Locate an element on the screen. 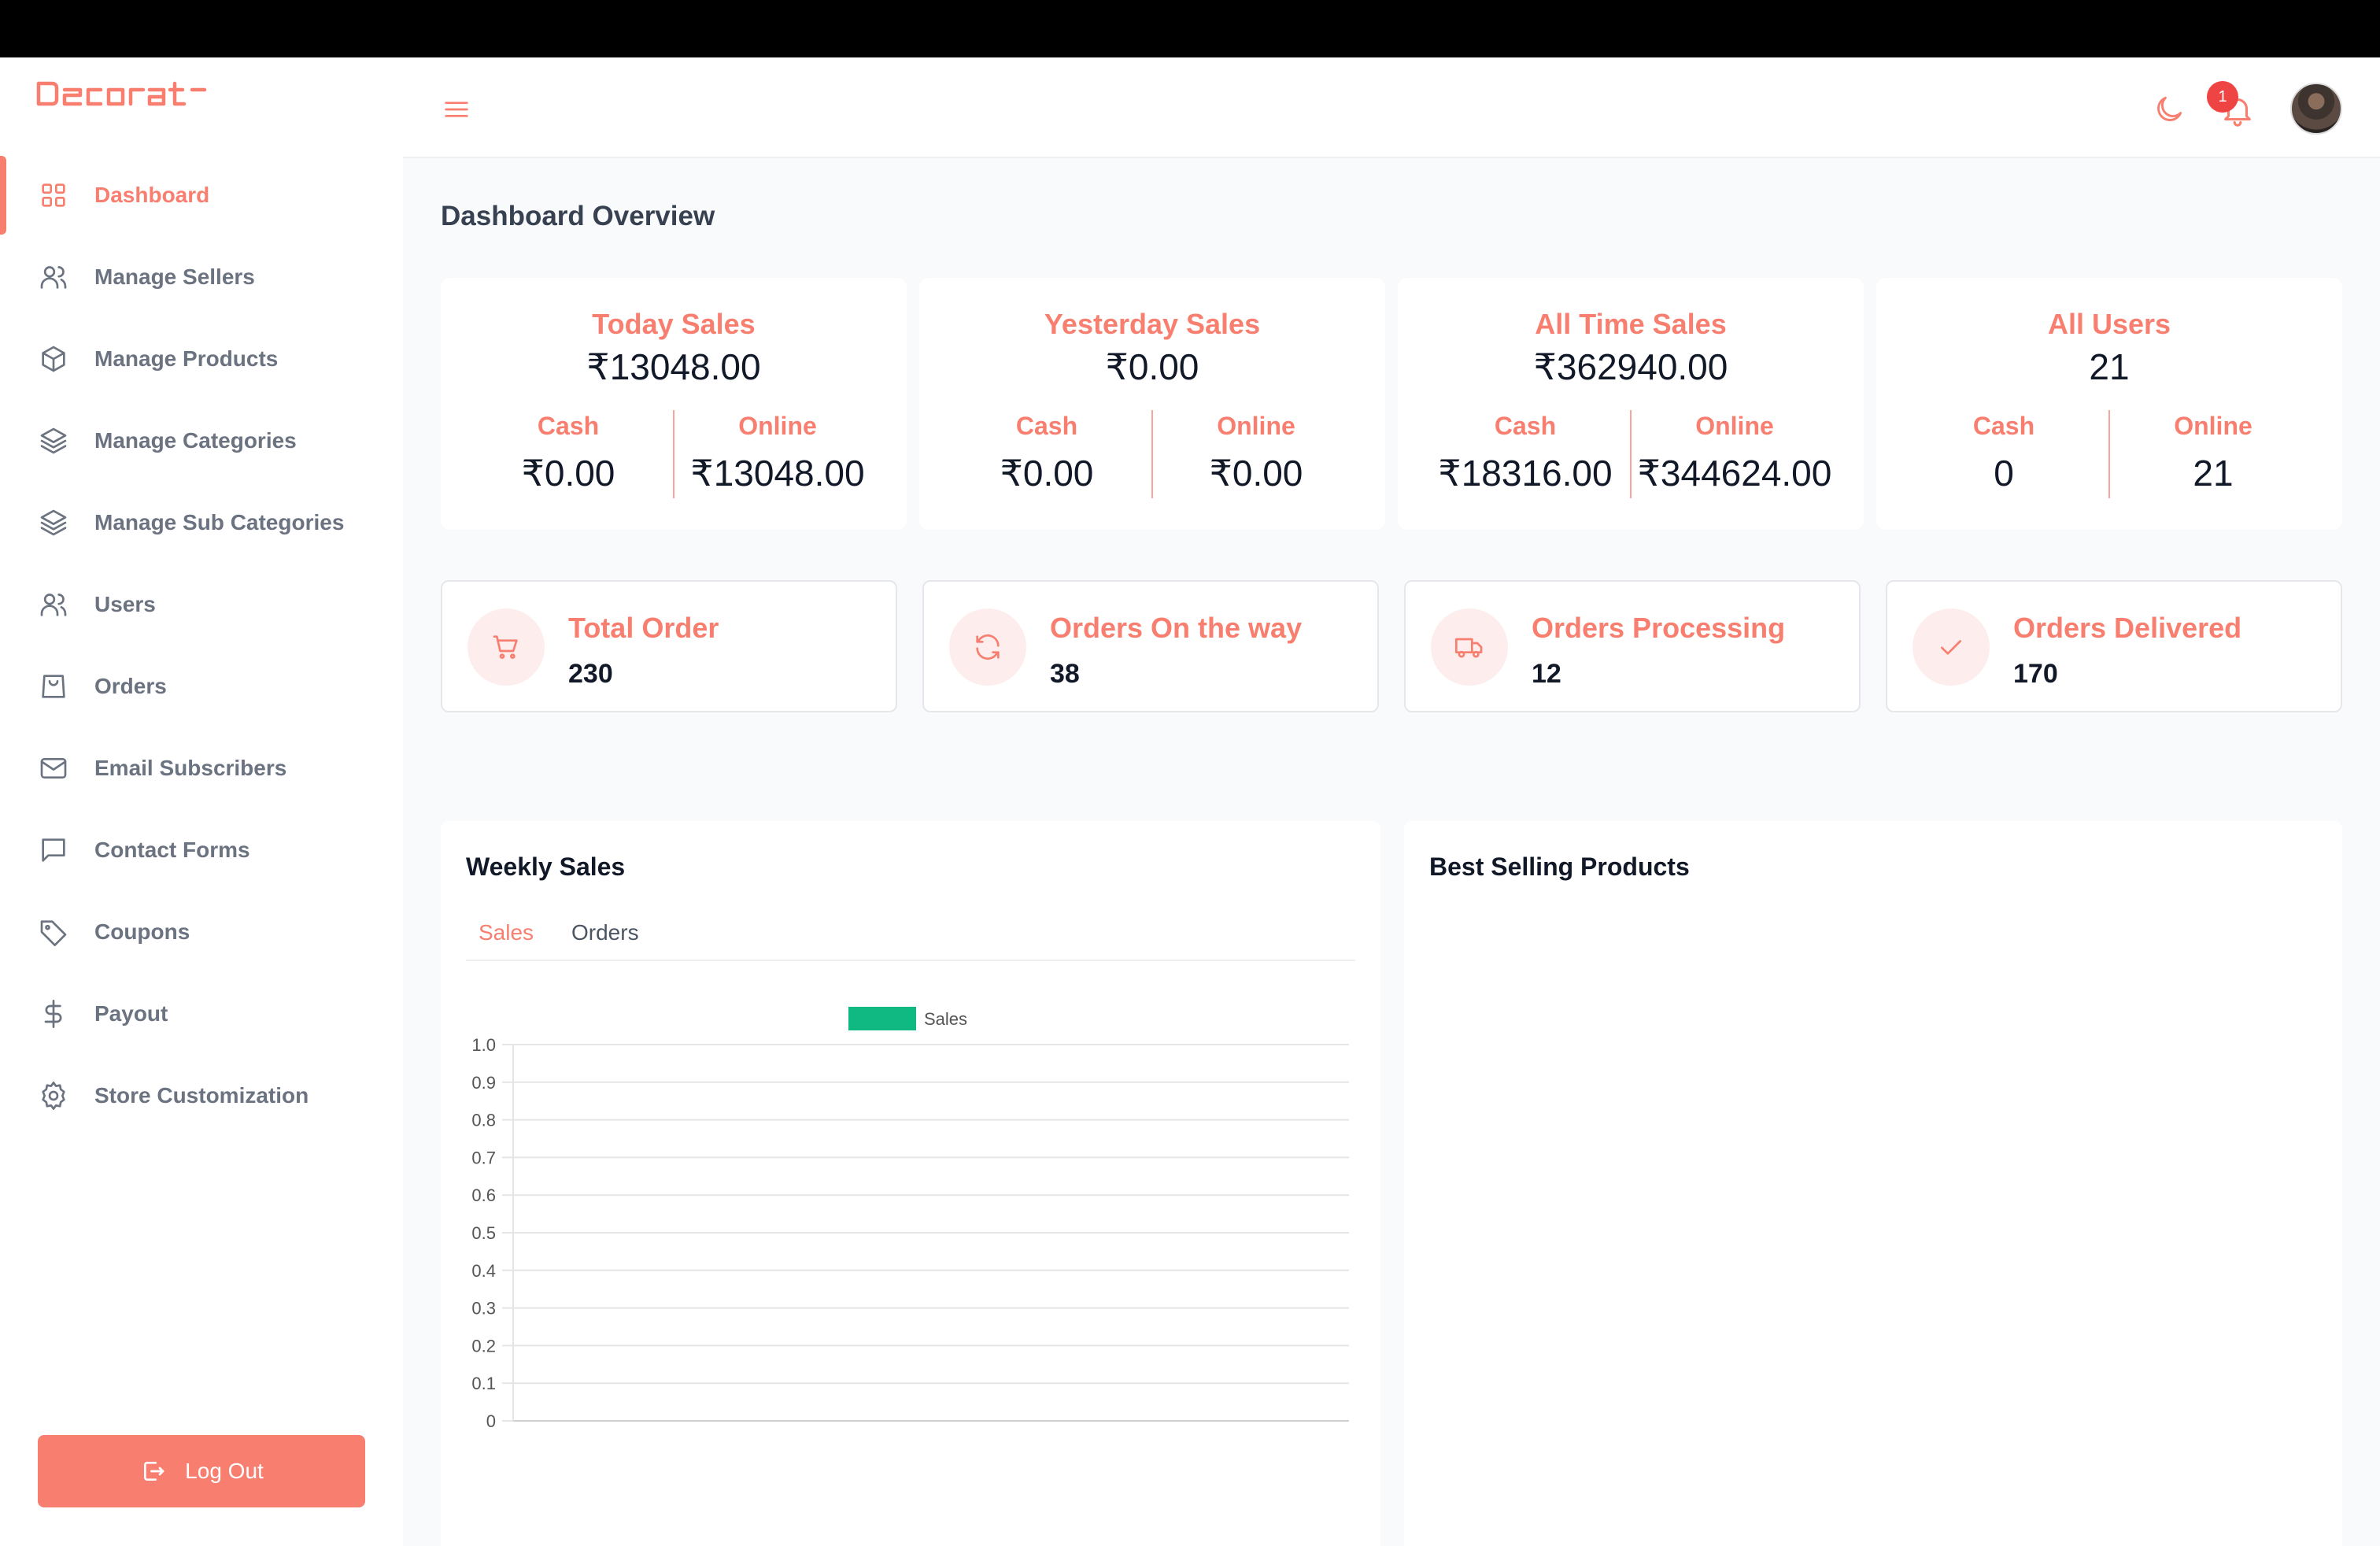 This screenshot has width=2380, height=1546. sidebar-item-manage-sub-categories: Manage Sub Categories is located at coordinates (201, 522).